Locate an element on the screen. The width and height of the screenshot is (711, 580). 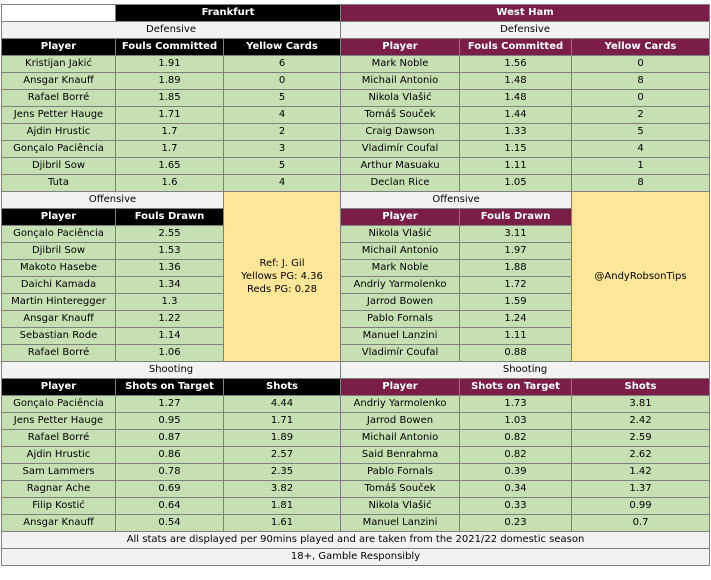
frankfurt-shooting-cell: 0.95 is located at coordinates (169, 421).